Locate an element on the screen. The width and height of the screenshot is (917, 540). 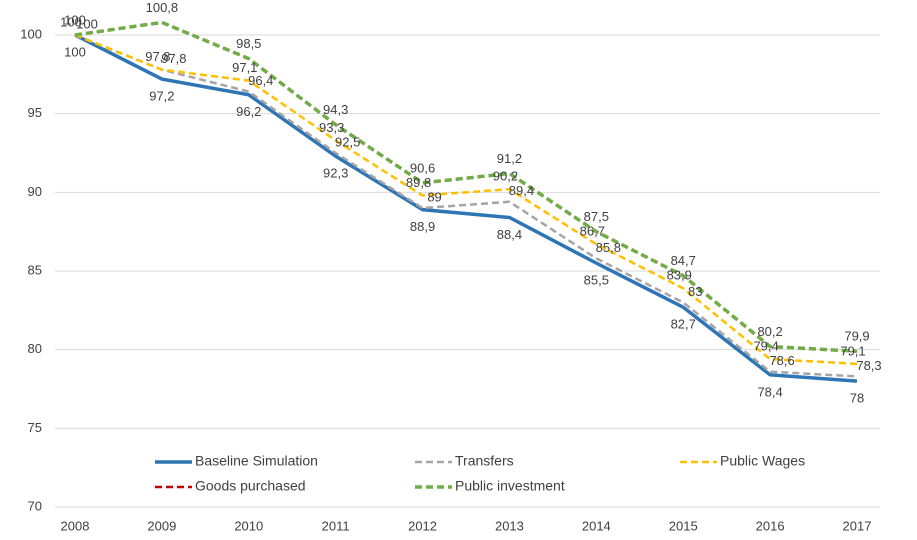
x-tick-label: 2010 is located at coordinates (248, 525).